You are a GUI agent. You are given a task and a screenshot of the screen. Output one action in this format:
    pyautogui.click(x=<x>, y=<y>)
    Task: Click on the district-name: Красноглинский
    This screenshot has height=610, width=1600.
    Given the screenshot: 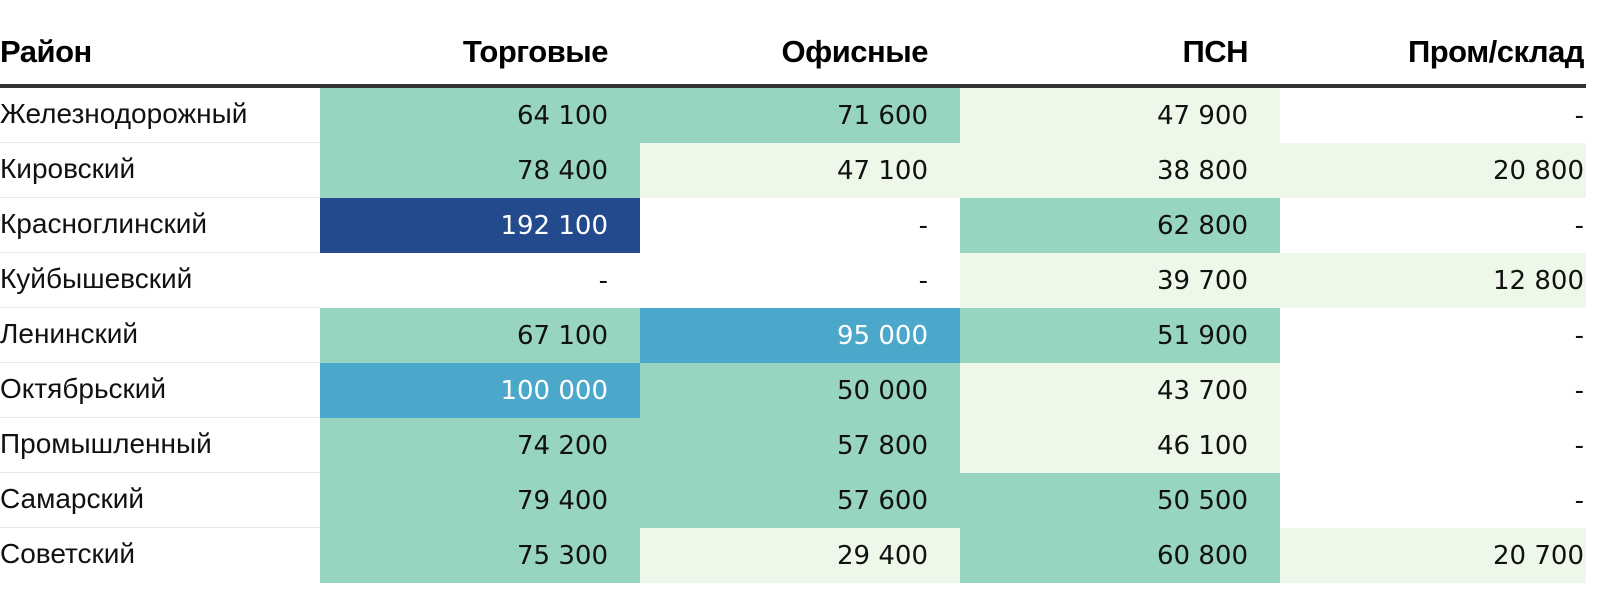 What is the action you would take?
    pyautogui.click(x=160, y=225)
    